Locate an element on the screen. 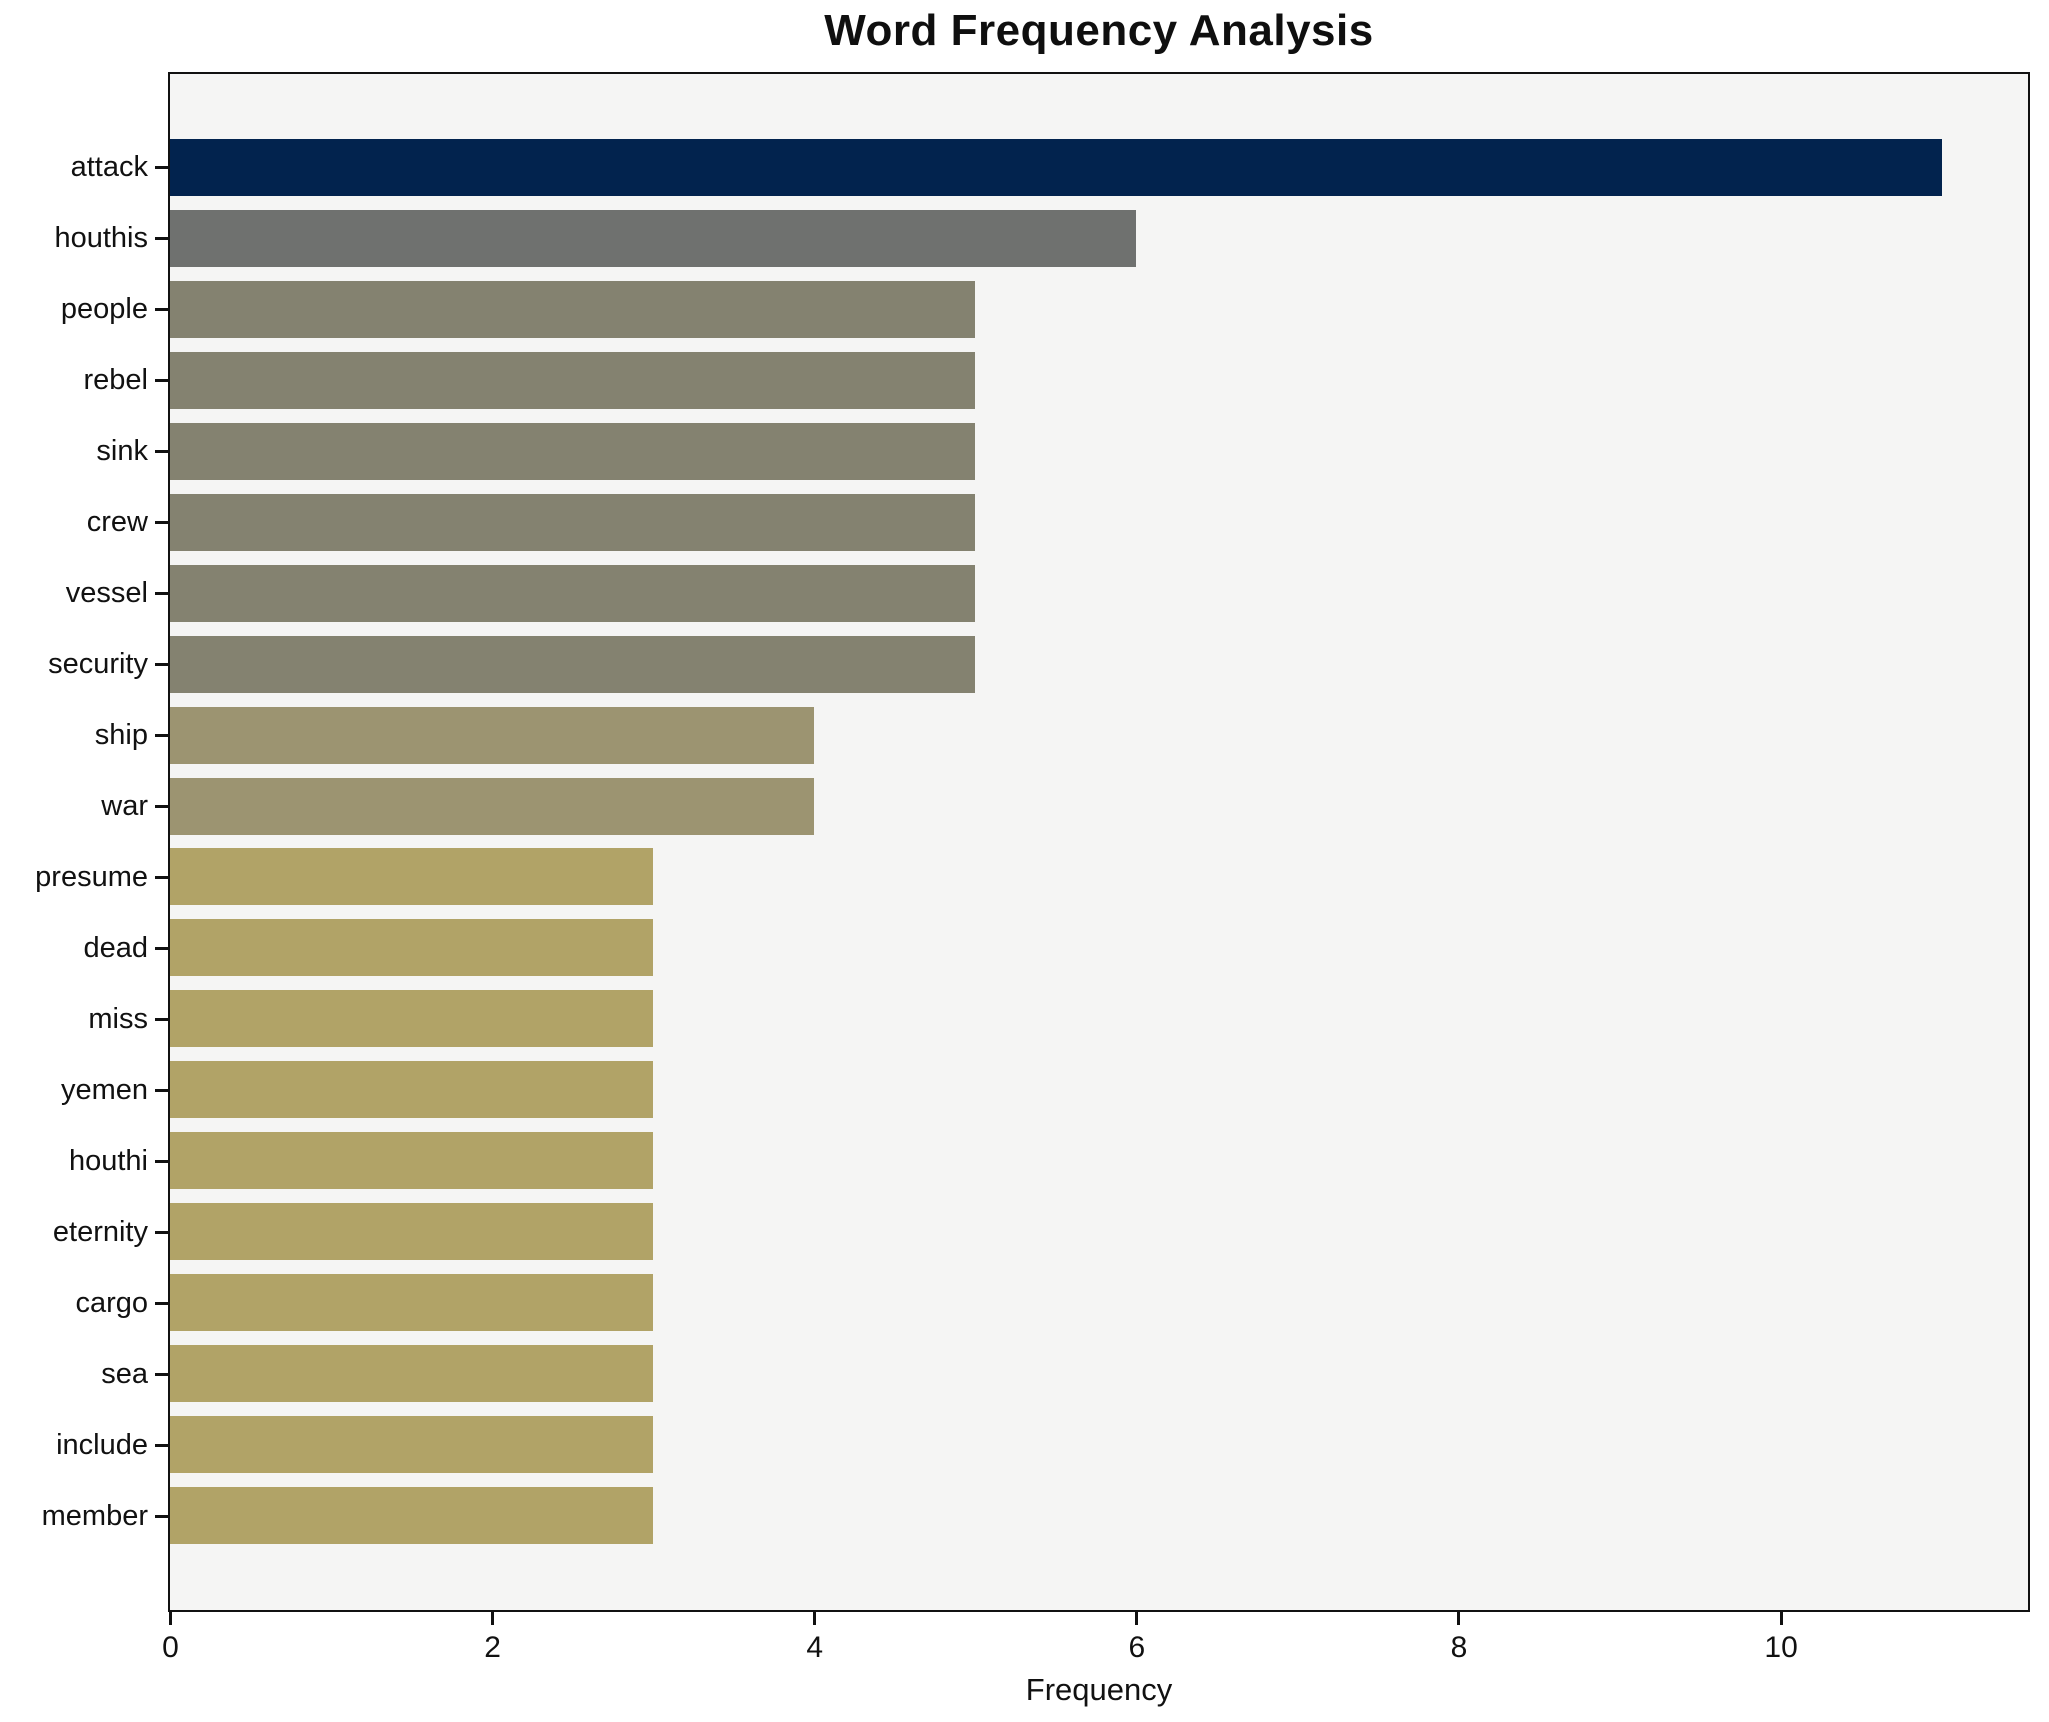 This screenshot has width=2049, height=1722. x-tick-label-2: 2 is located at coordinates (492, 1647).